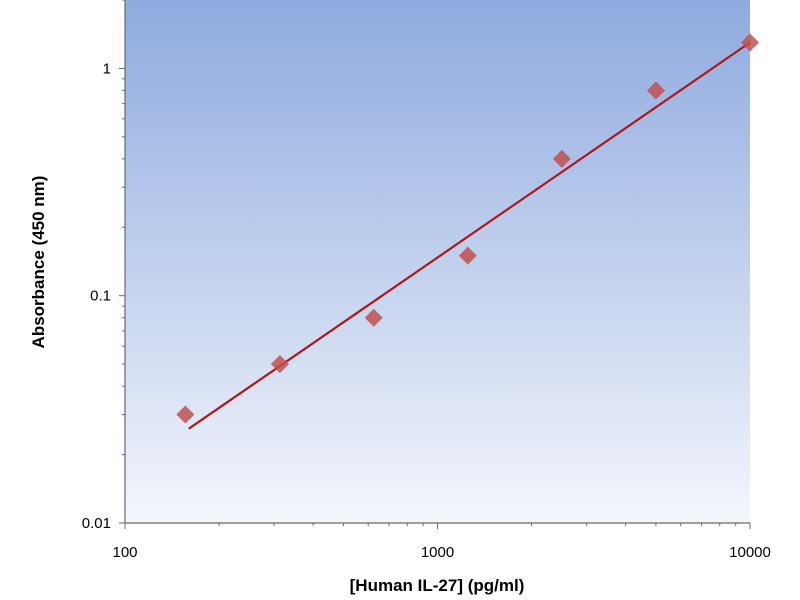  I want to click on y-tick-label: 0.01, so click(96, 523).